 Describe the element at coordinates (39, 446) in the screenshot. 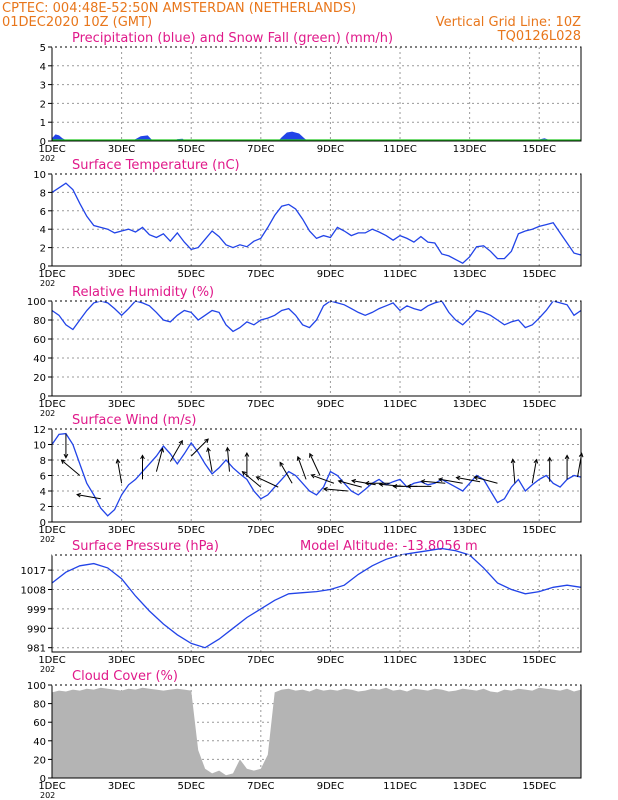

I see `y-tick-label: 10` at that location.